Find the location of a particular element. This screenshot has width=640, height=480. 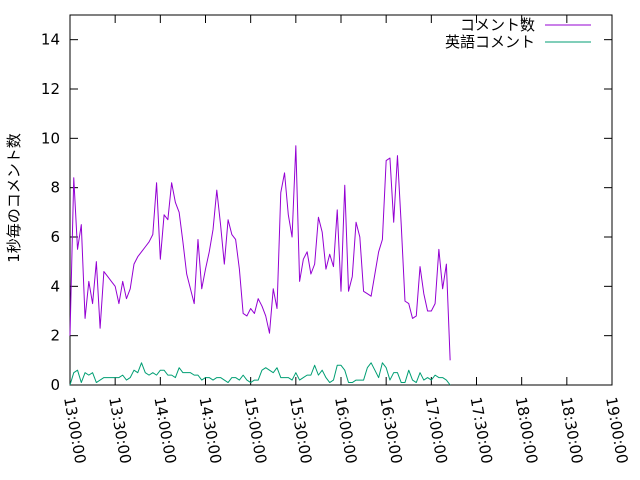

legend-label-2: 英語コメント is located at coordinates (490, 42).